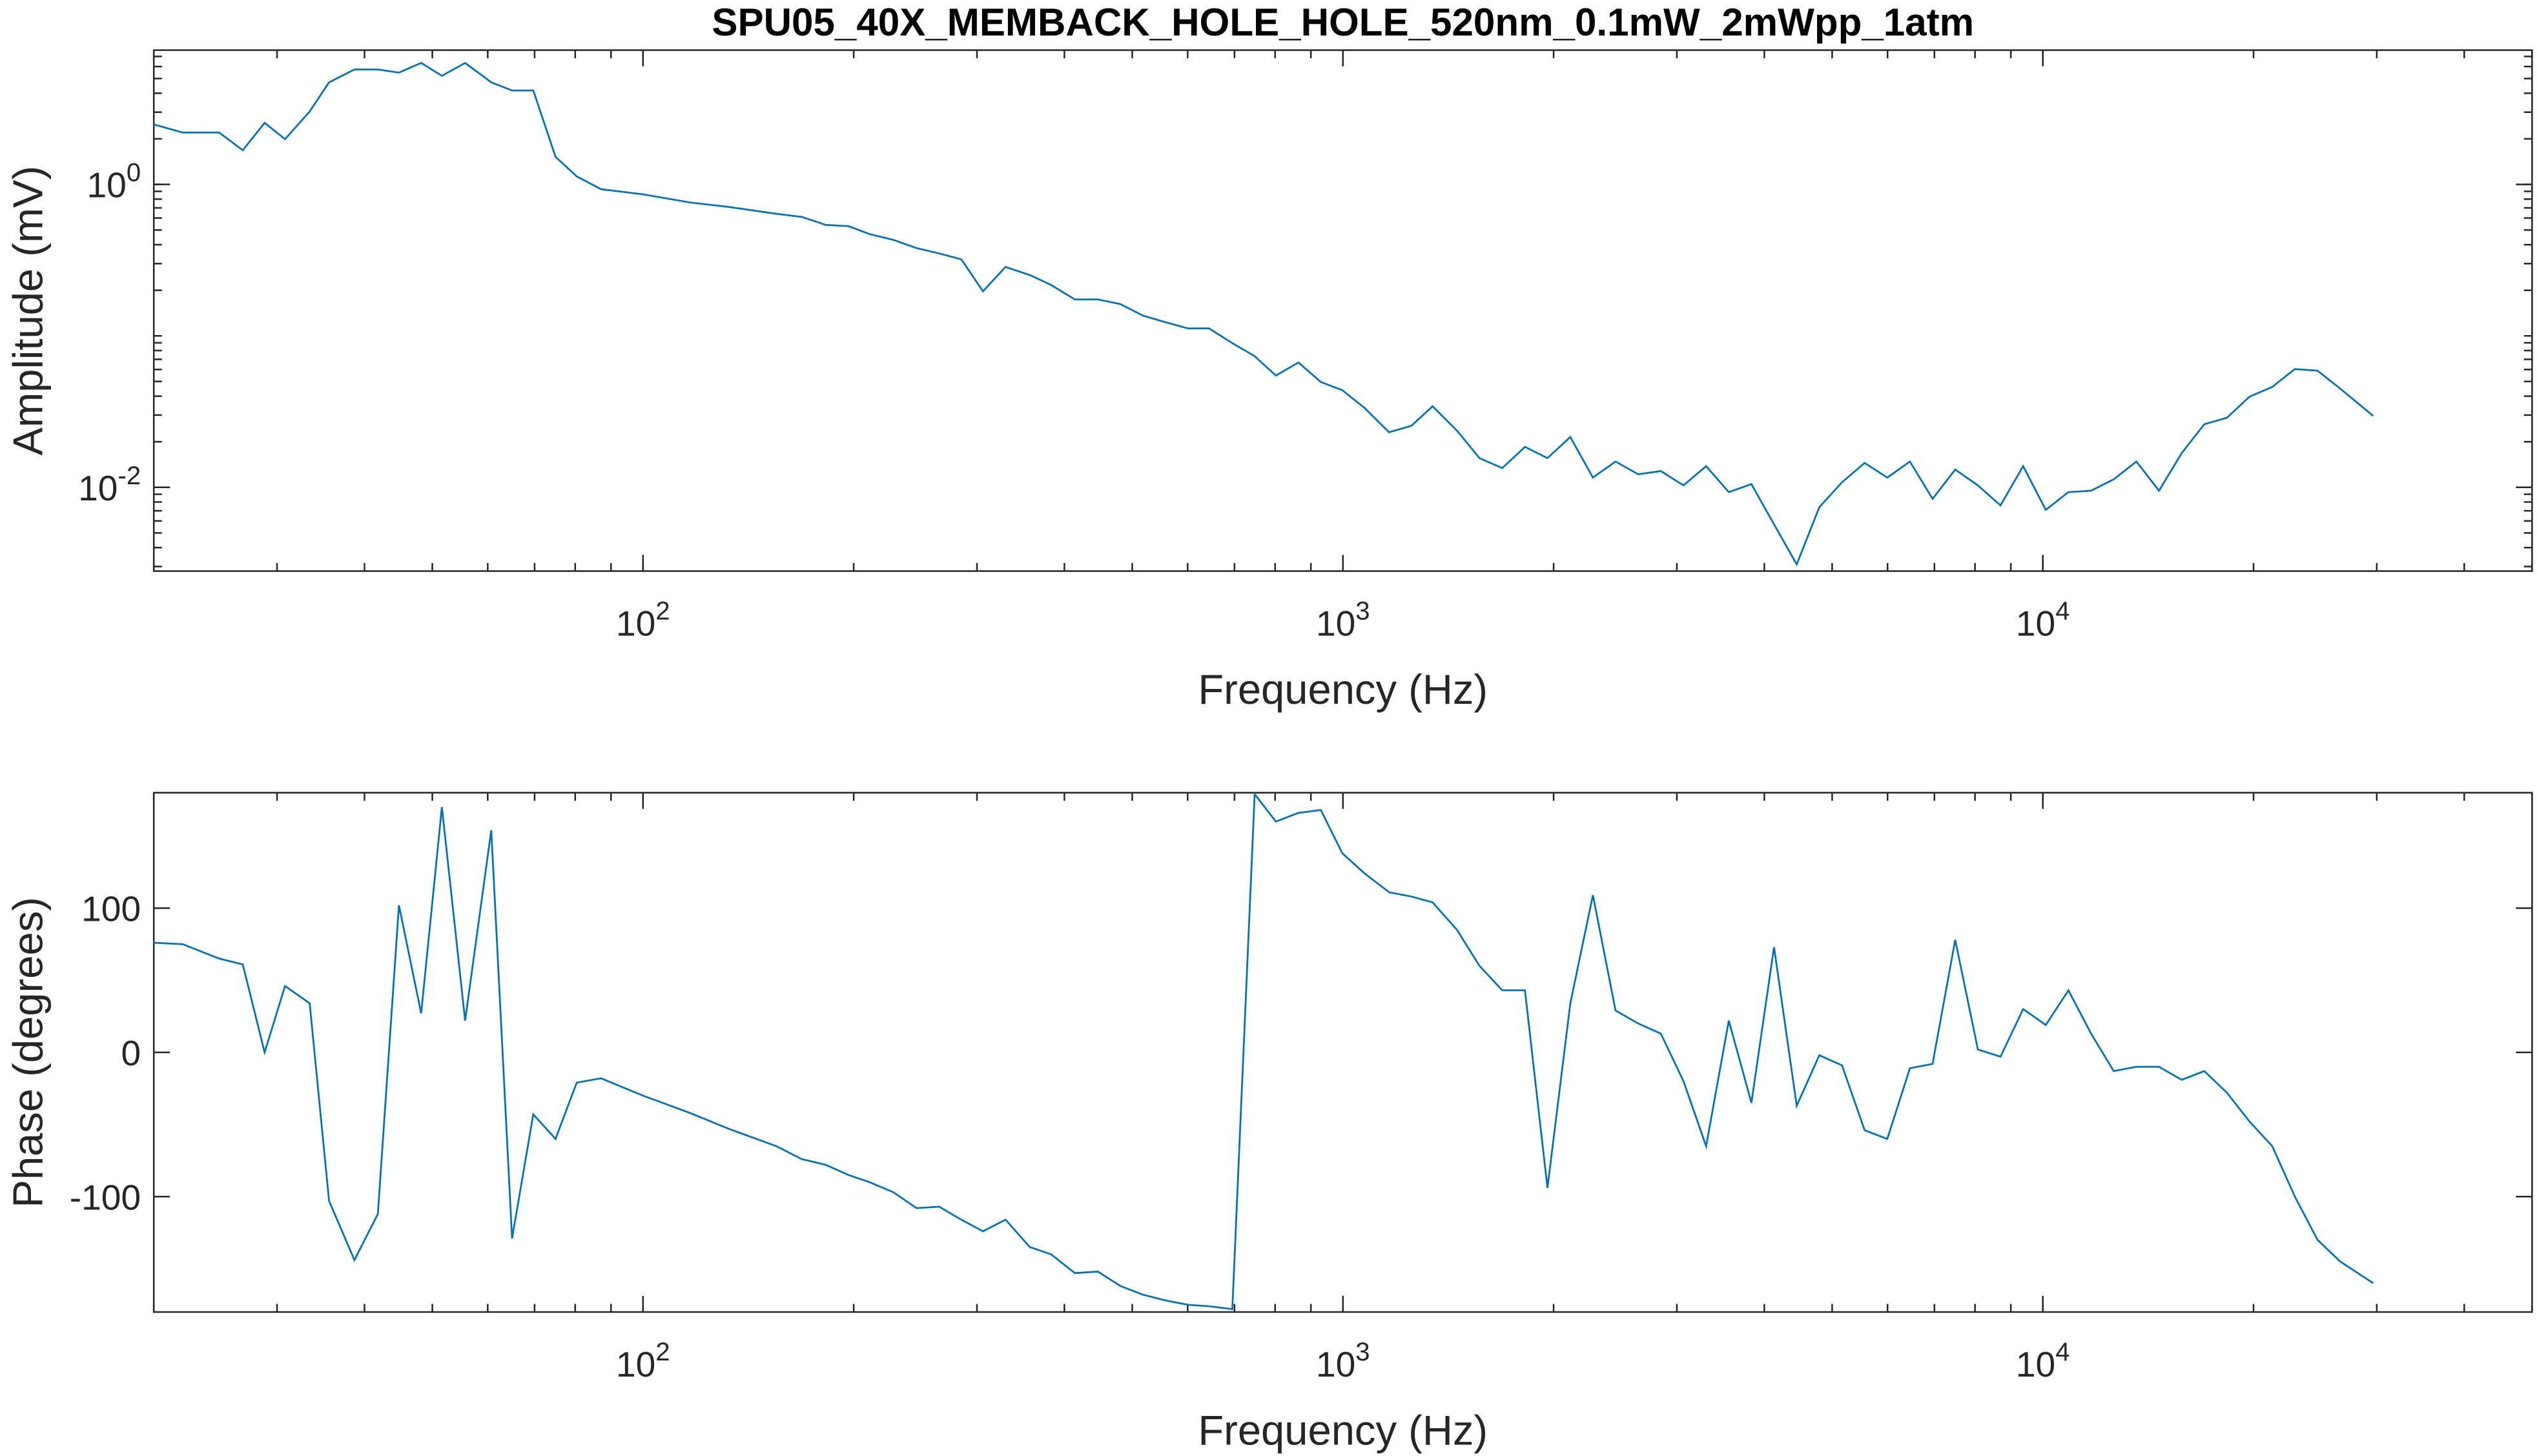 The image size is (2537, 1456). I want to click on y-axis-label: Phase (degrees), so click(27, 1052).